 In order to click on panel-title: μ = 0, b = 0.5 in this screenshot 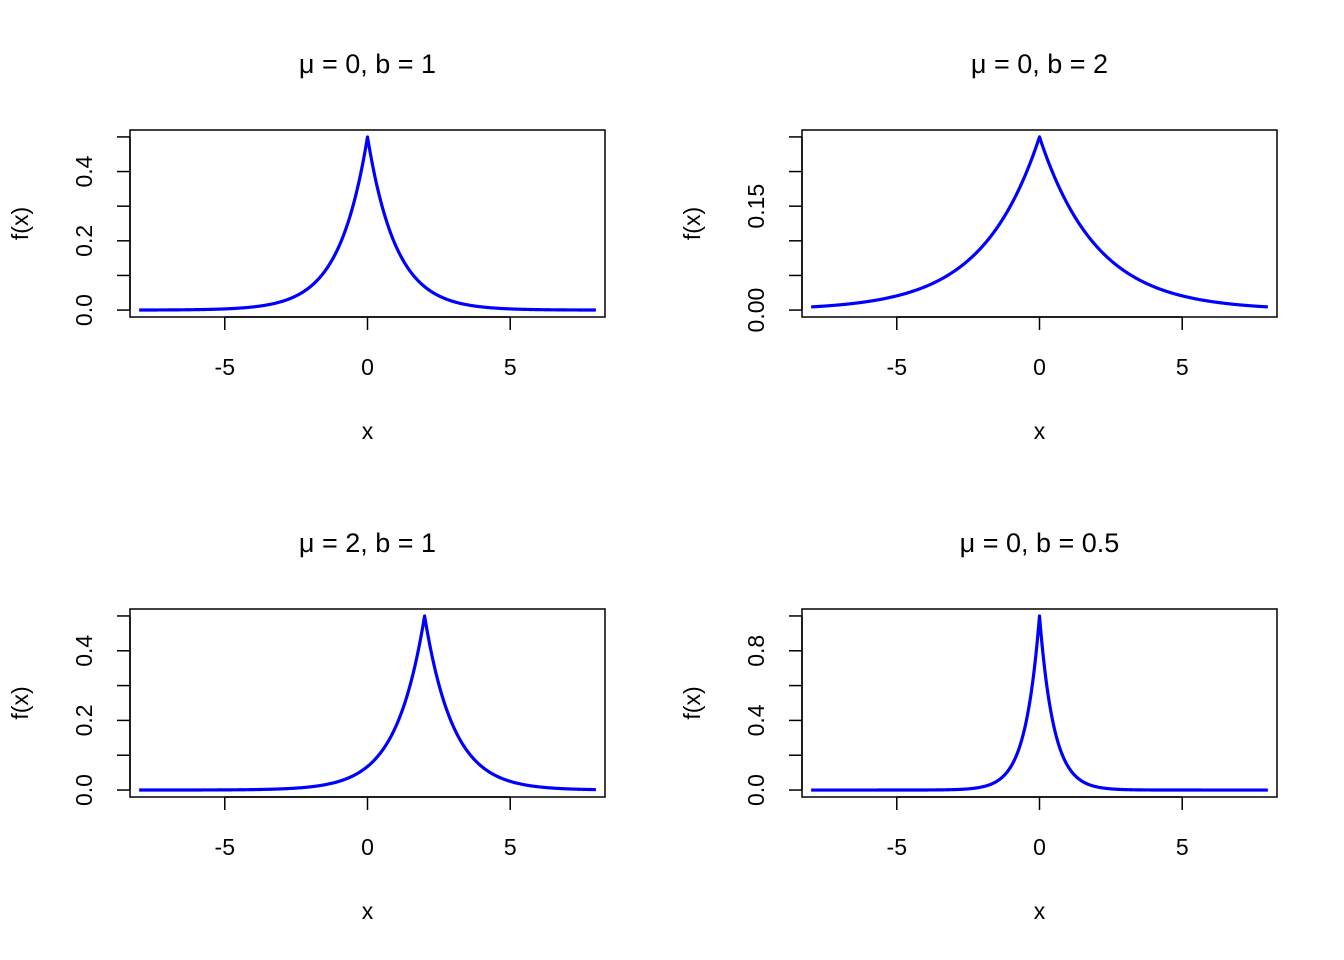, I will do `click(1040, 543)`.